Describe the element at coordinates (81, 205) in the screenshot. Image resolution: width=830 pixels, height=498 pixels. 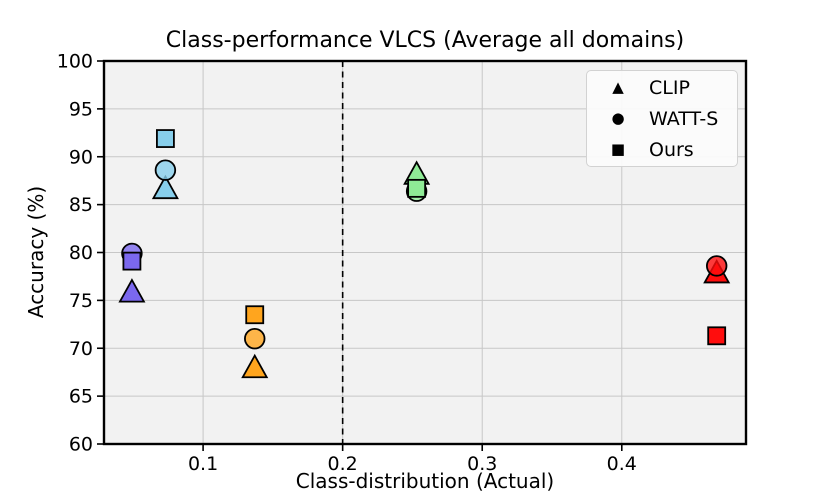
I see `y-tick-label: 85` at that location.